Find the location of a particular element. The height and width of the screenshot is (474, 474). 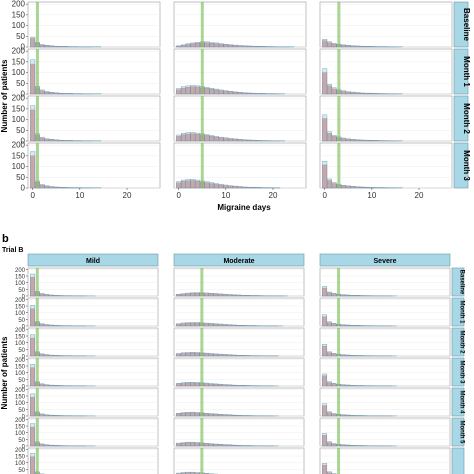

column-strip is located at coordinates (385, 260).